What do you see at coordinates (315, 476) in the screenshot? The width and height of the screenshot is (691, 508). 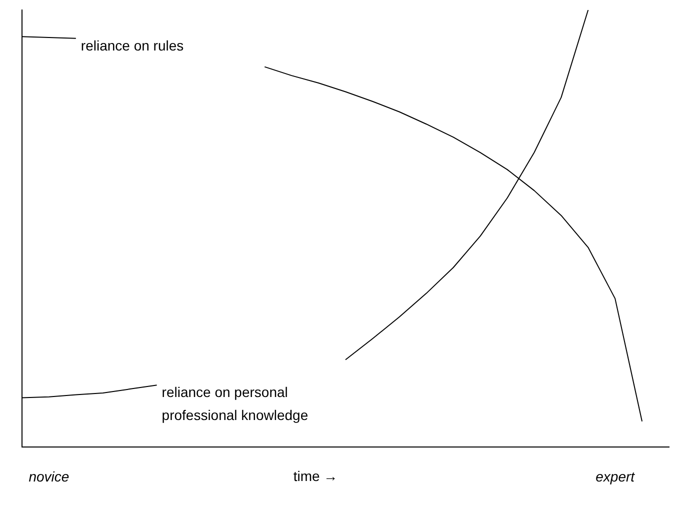 I see `x-axis-title: time →` at bounding box center [315, 476].